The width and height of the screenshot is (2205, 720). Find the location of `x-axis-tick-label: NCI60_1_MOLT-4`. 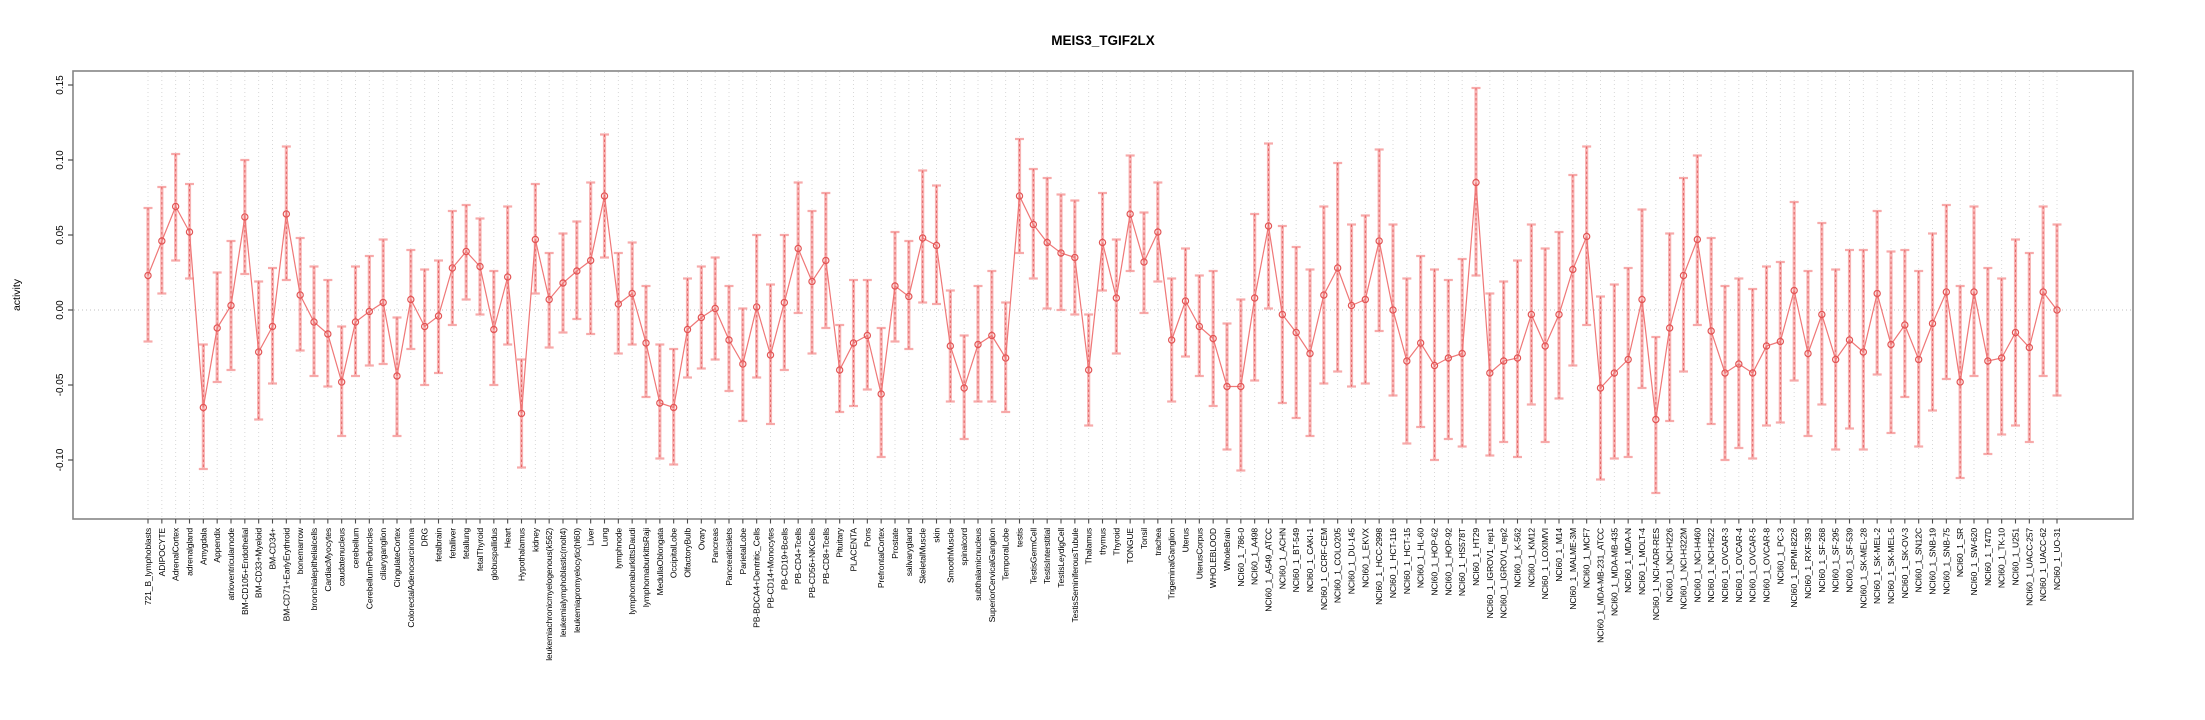

x-axis-tick-label: NCI60_1_MOLT-4 is located at coordinates (1642, 561).